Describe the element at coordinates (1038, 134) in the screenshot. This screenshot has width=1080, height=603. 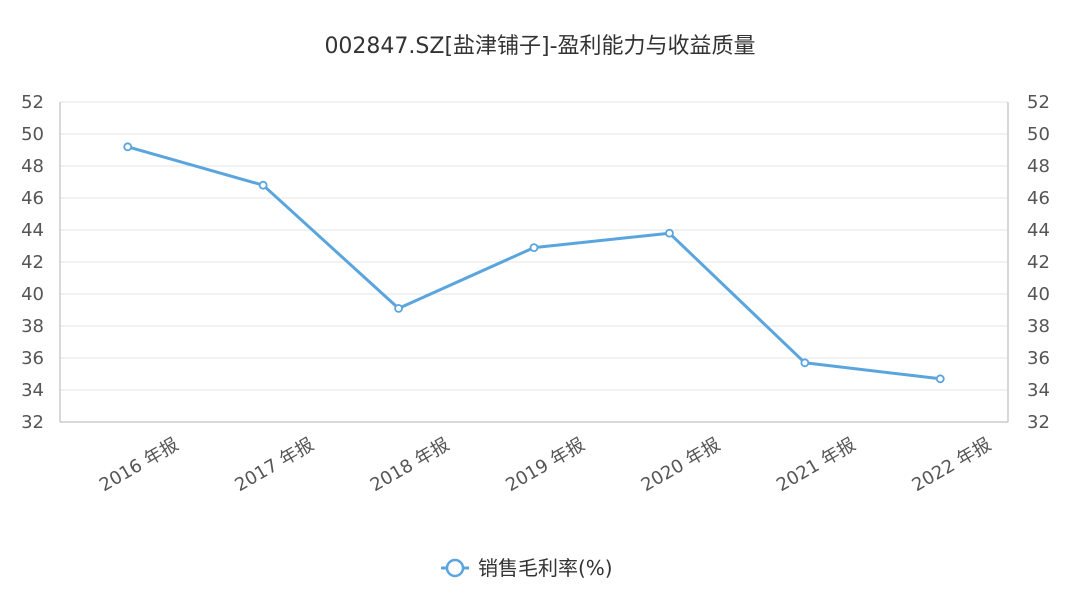
I see `y-tick-label-right: 50` at that location.